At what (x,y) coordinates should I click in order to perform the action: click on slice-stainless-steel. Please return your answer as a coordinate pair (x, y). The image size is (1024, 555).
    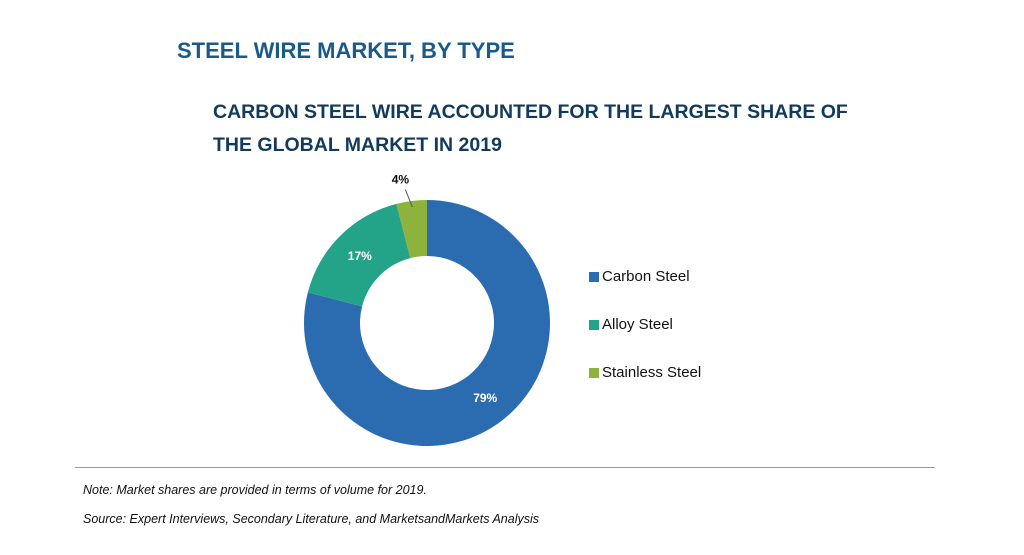
    Looking at the image, I should click on (411, 229).